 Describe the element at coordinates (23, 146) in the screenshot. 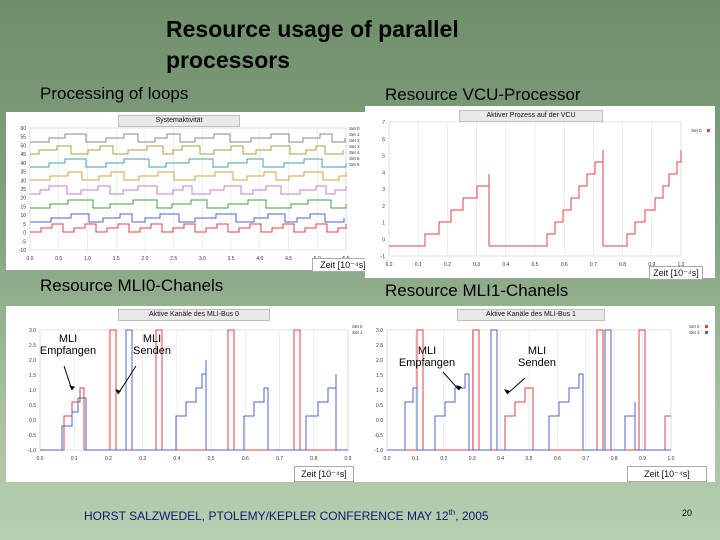

I see `y-tick-label: 50` at that location.